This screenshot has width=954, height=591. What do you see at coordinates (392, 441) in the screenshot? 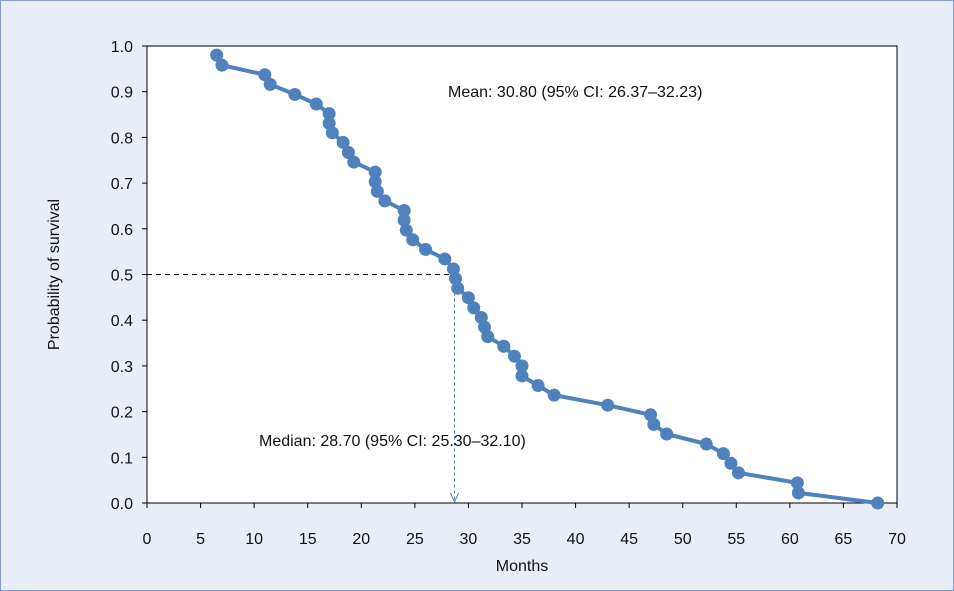
I see `median-annotation: Median: 28.70 (95% CI: 25.30–32.10)` at bounding box center [392, 441].